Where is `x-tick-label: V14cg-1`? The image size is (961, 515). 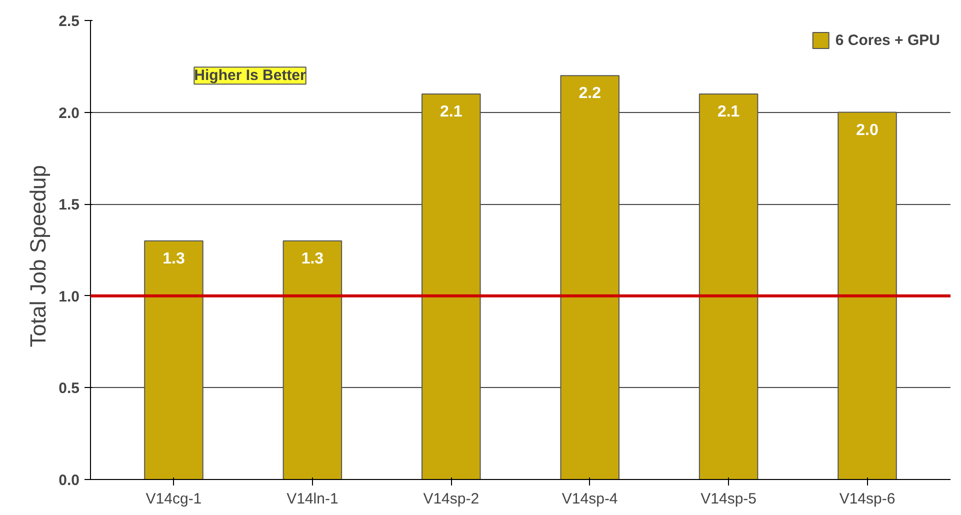 x-tick-label: V14cg-1 is located at coordinates (174, 499).